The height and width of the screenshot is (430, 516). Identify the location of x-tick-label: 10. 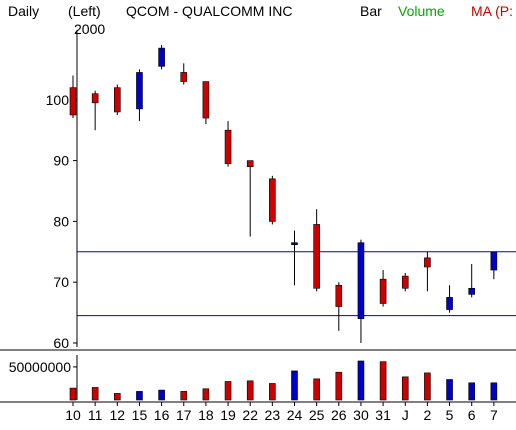
(73, 415).